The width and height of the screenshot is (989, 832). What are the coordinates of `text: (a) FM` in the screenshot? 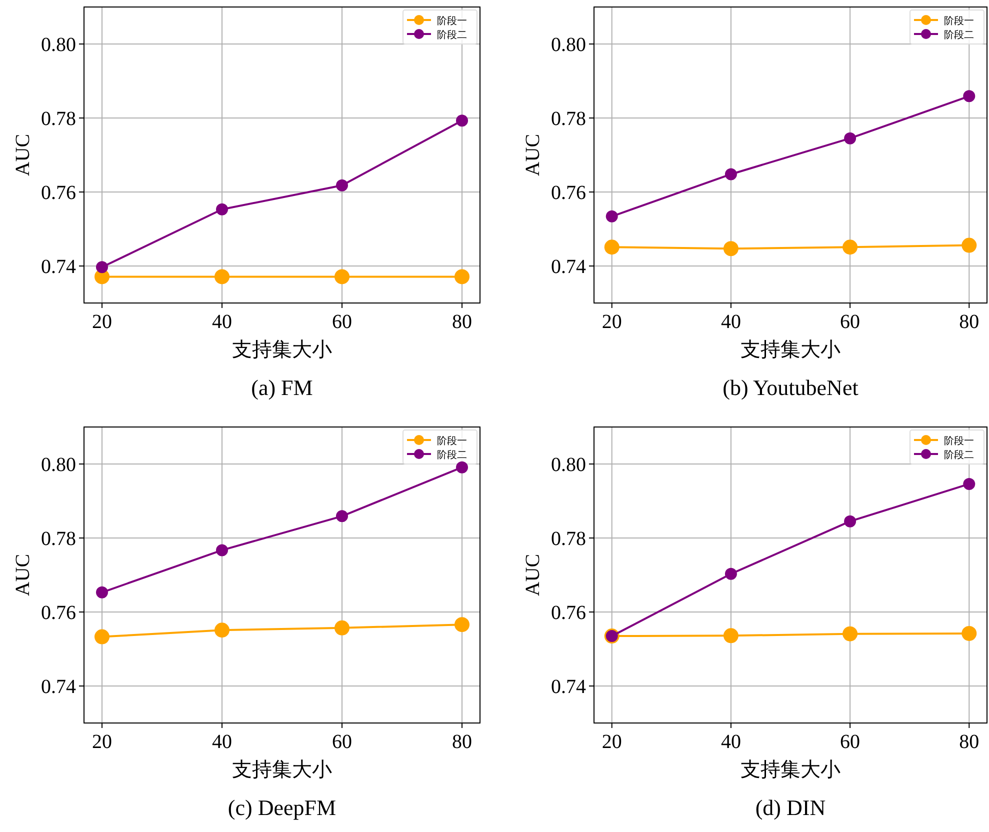 It's located at (282, 387).